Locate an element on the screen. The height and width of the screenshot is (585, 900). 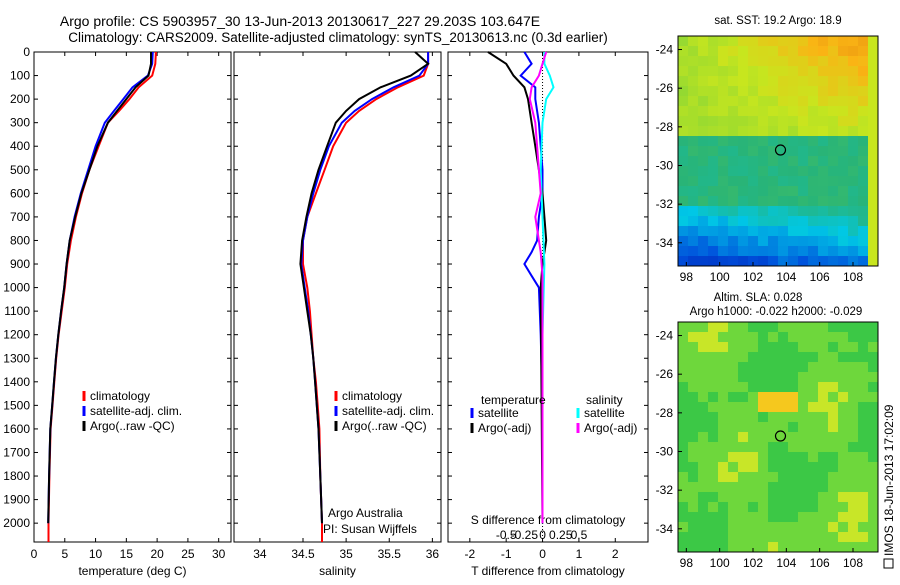
side-stamp: IMOS 18-Jun-2013 17:02:09 is located at coordinates (889, 440).